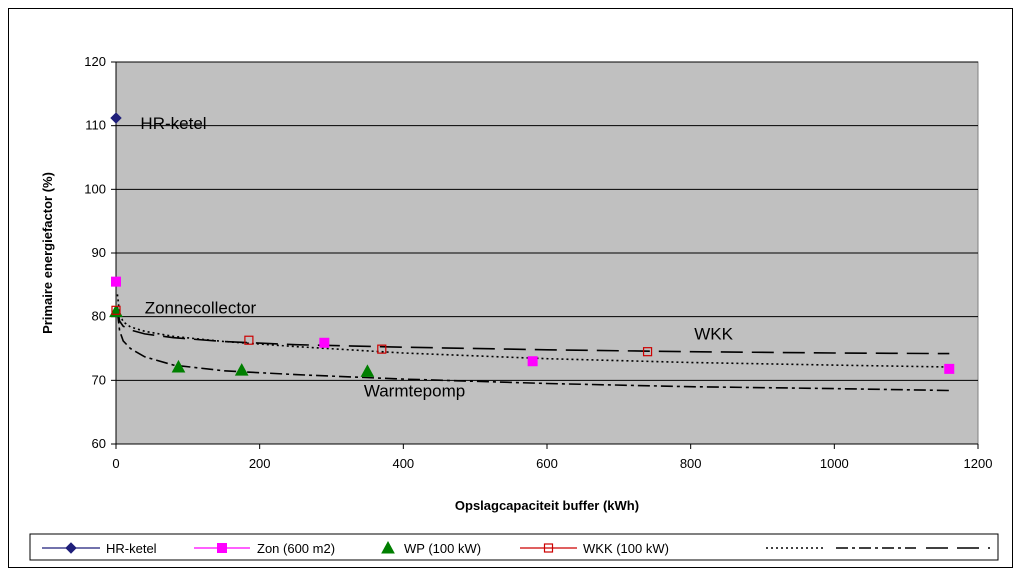  Describe the element at coordinates (222, 548) in the screenshot. I see `legend-marker-square` at that location.